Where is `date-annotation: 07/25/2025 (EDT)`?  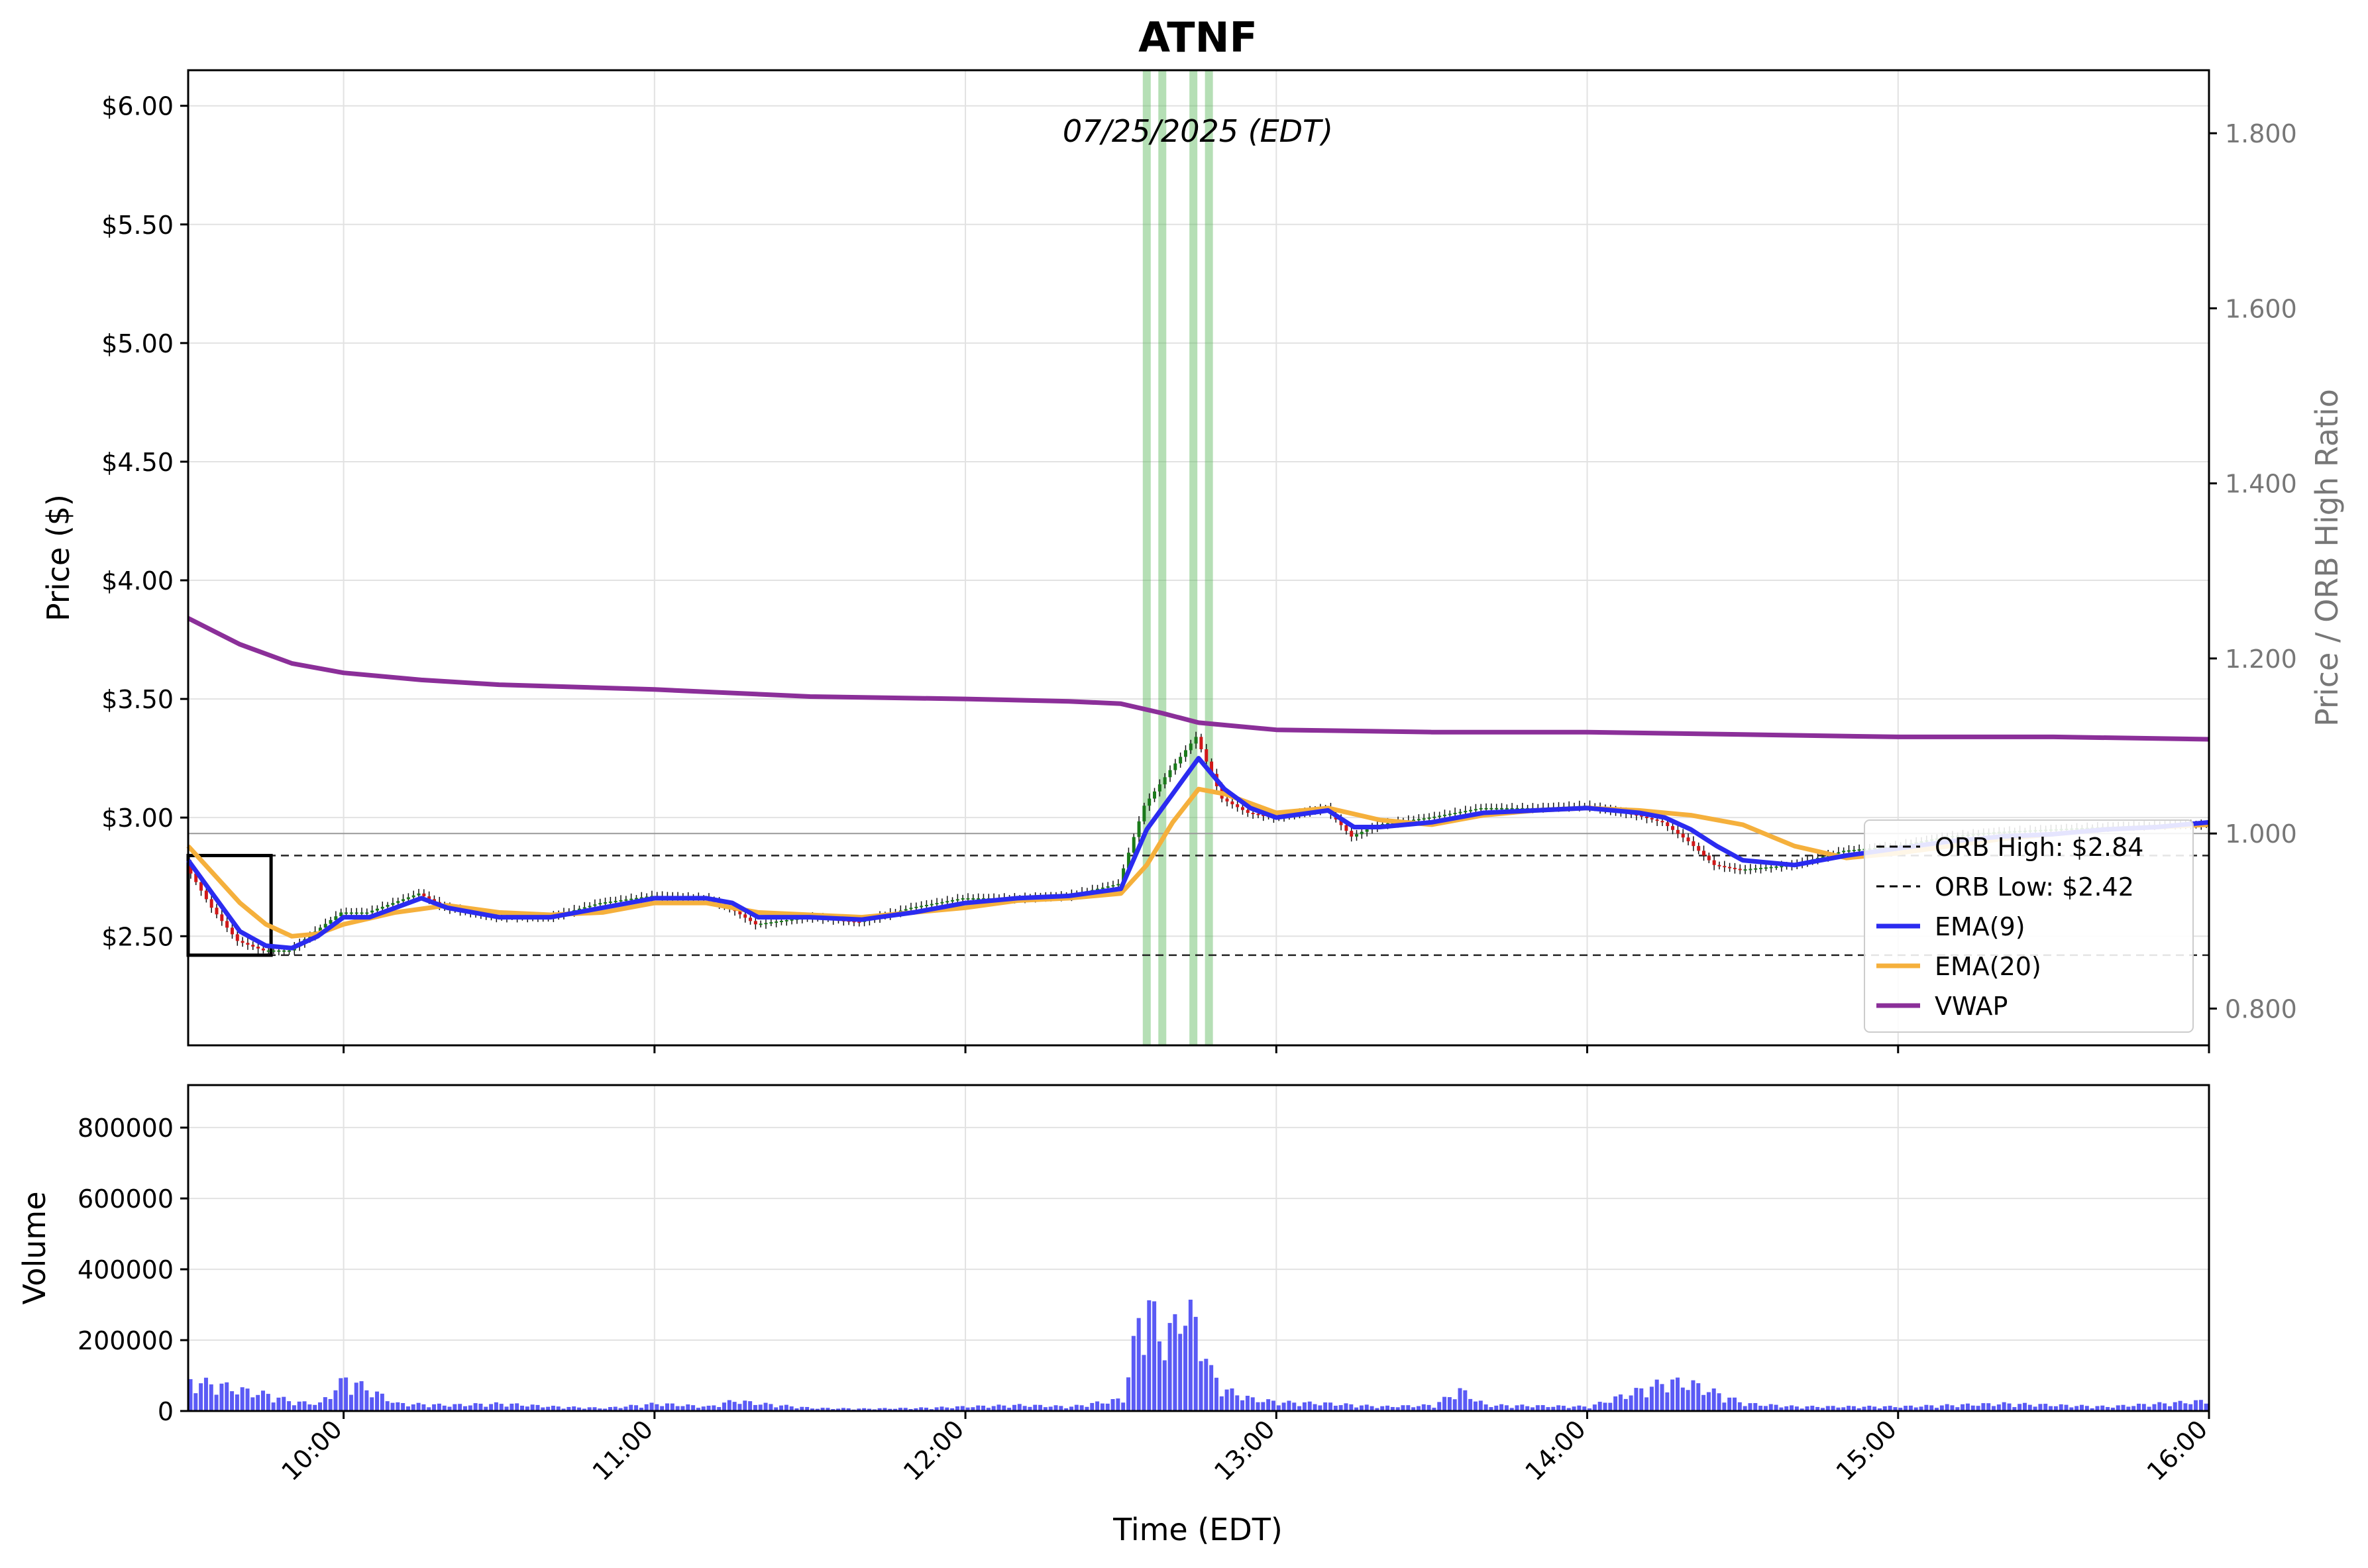 date-annotation: 07/25/2025 (EDT) is located at coordinates (1198, 131).